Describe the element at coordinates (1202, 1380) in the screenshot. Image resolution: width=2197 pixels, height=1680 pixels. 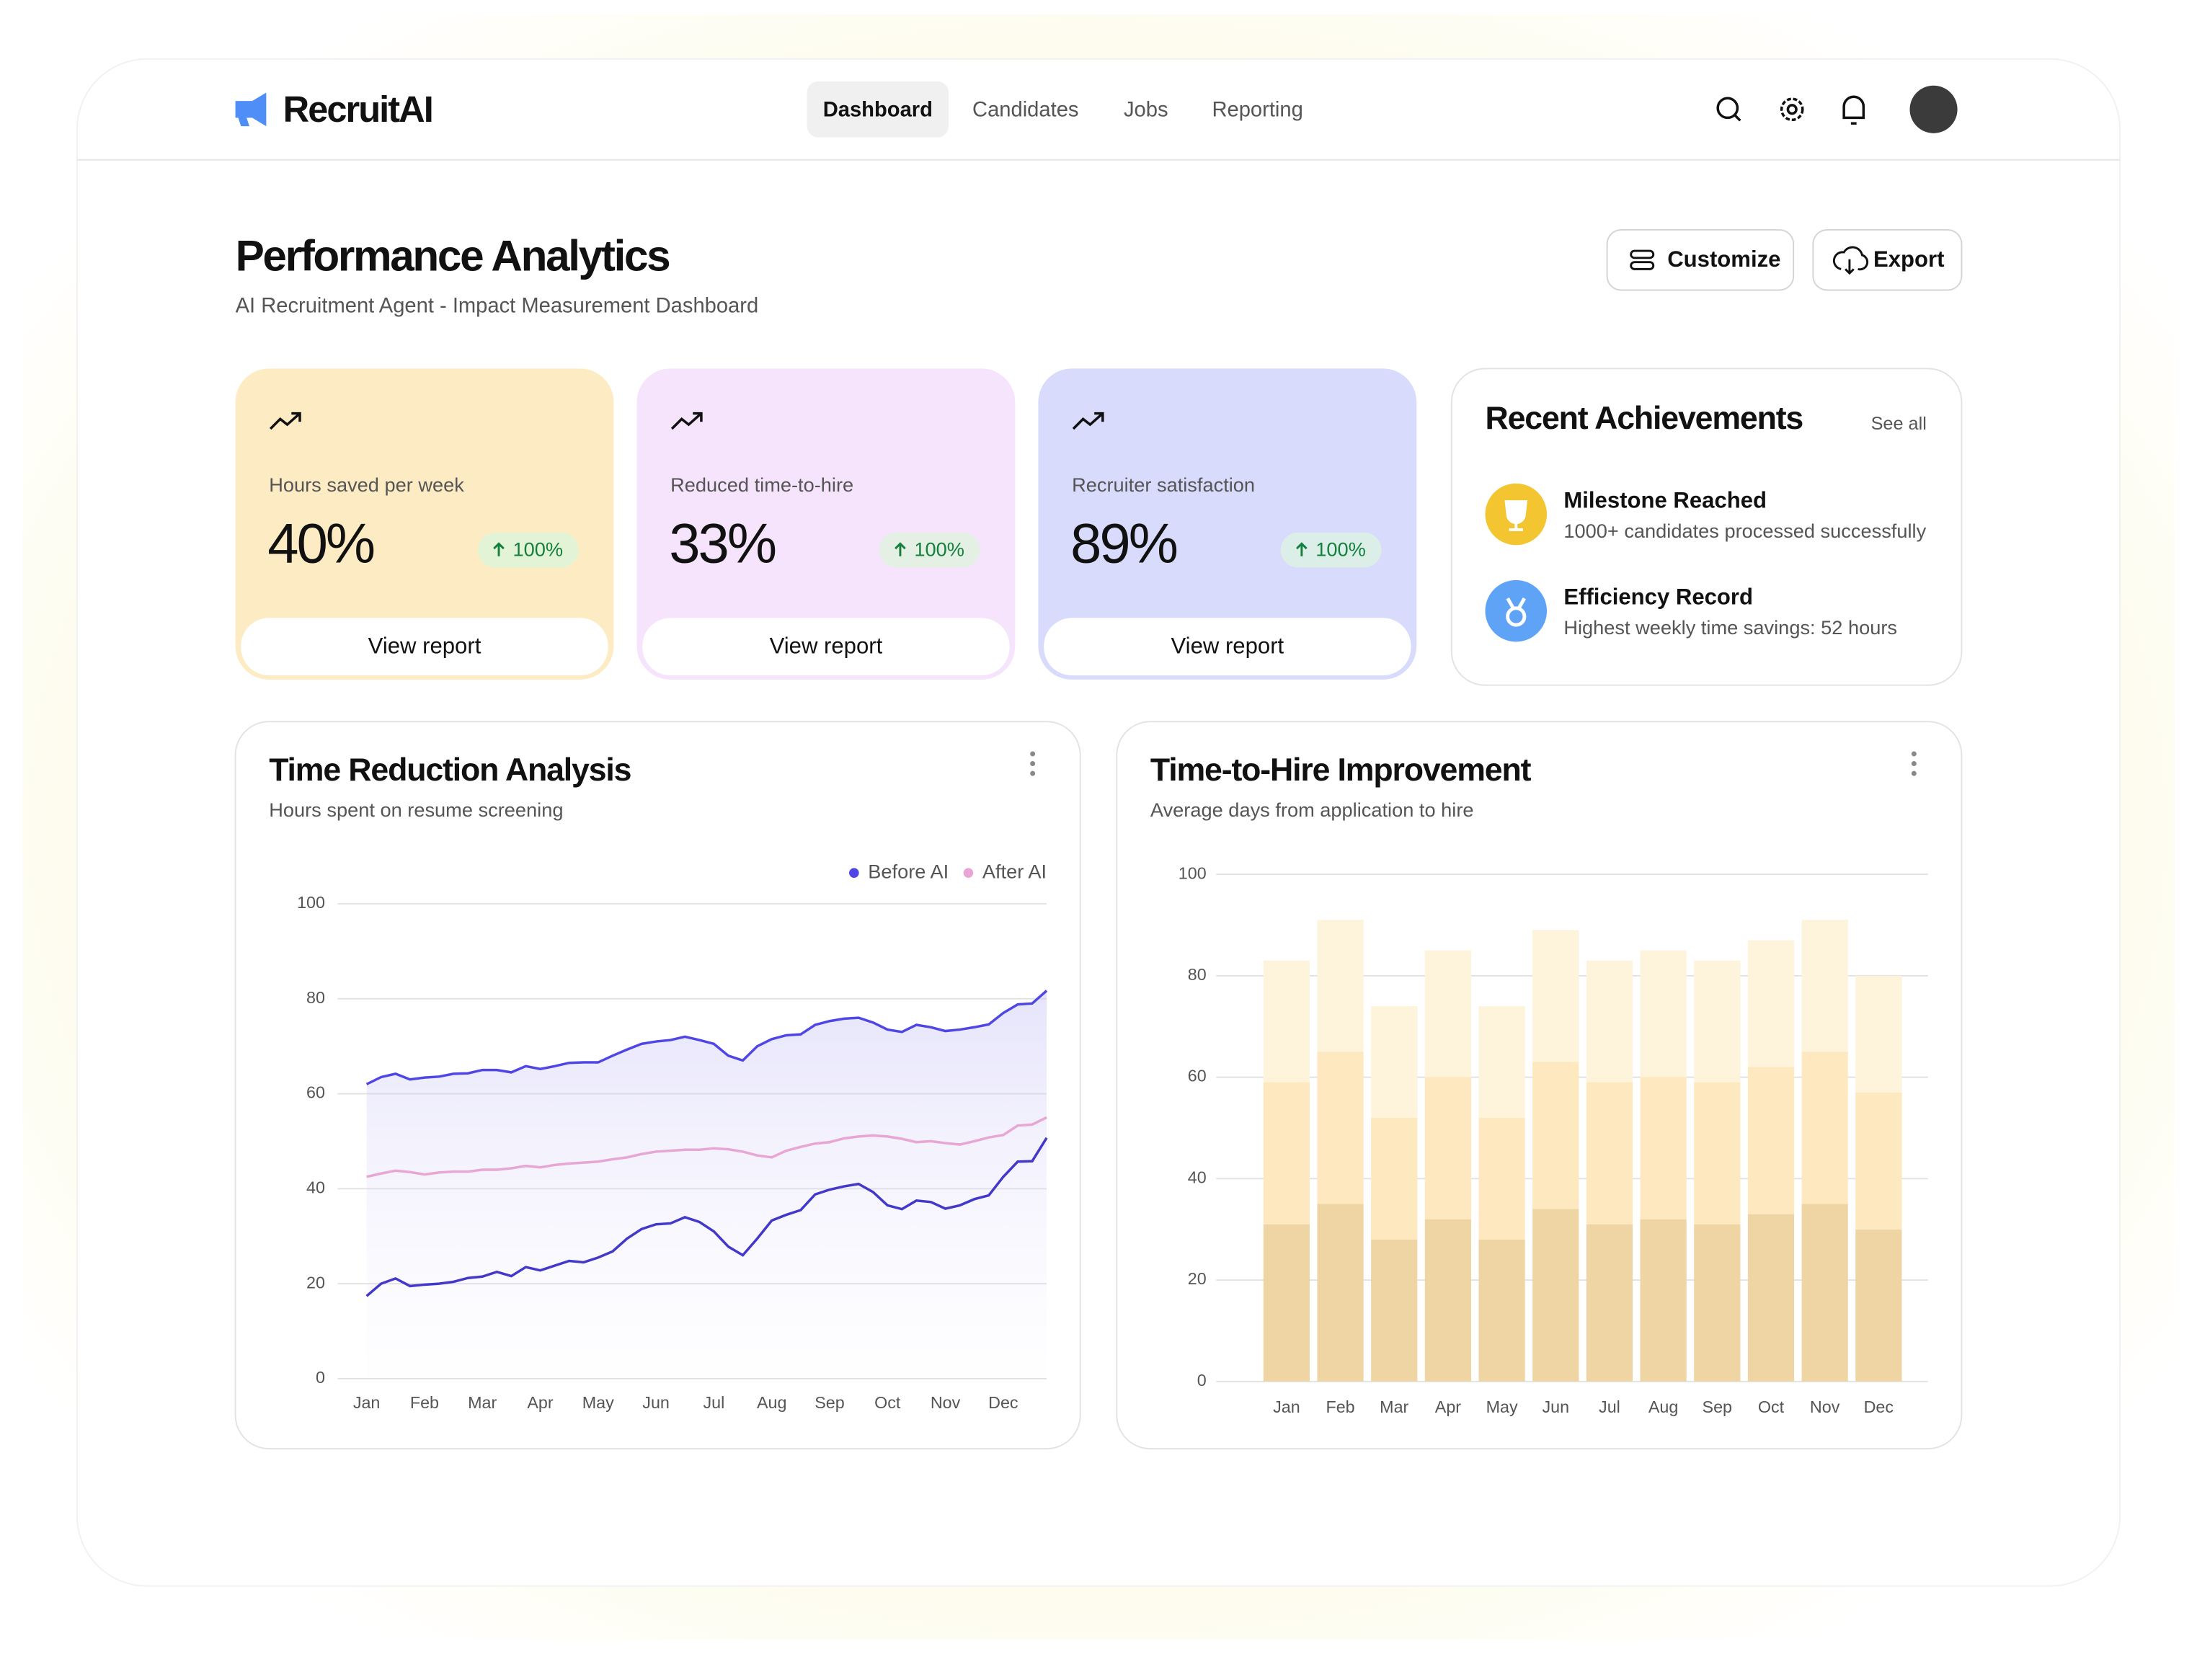
I see `y-tick-label: 0` at that location.